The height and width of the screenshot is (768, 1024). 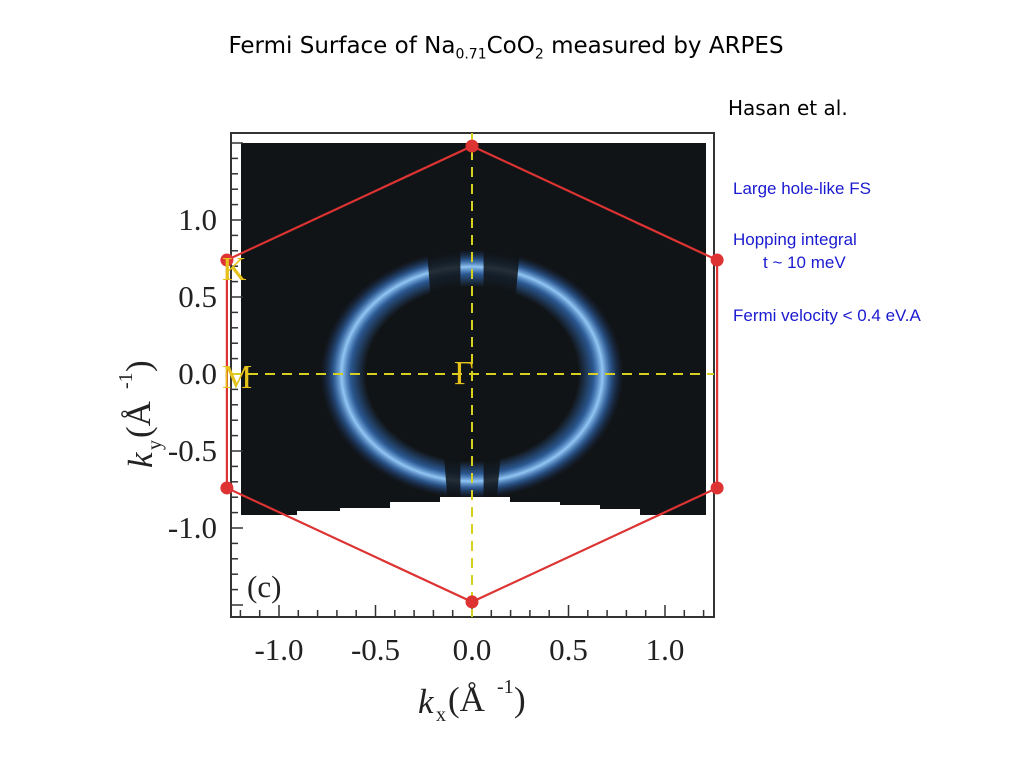 What do you see at coordinates (665, 649) in the screenshot?
I see `x-tick-label: 1.0` at bounding box center [665, 649].